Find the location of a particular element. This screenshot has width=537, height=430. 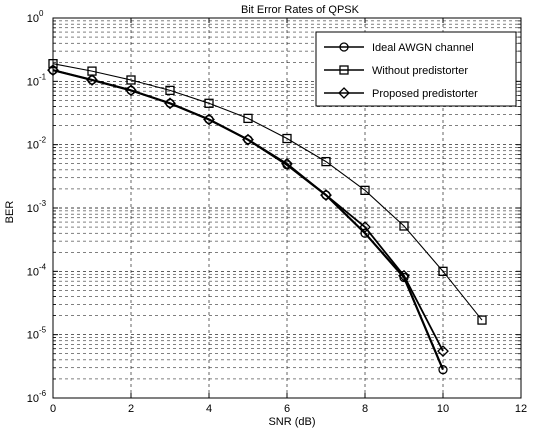

legend-item: Without predistorter is located at coordinates (396, 71).